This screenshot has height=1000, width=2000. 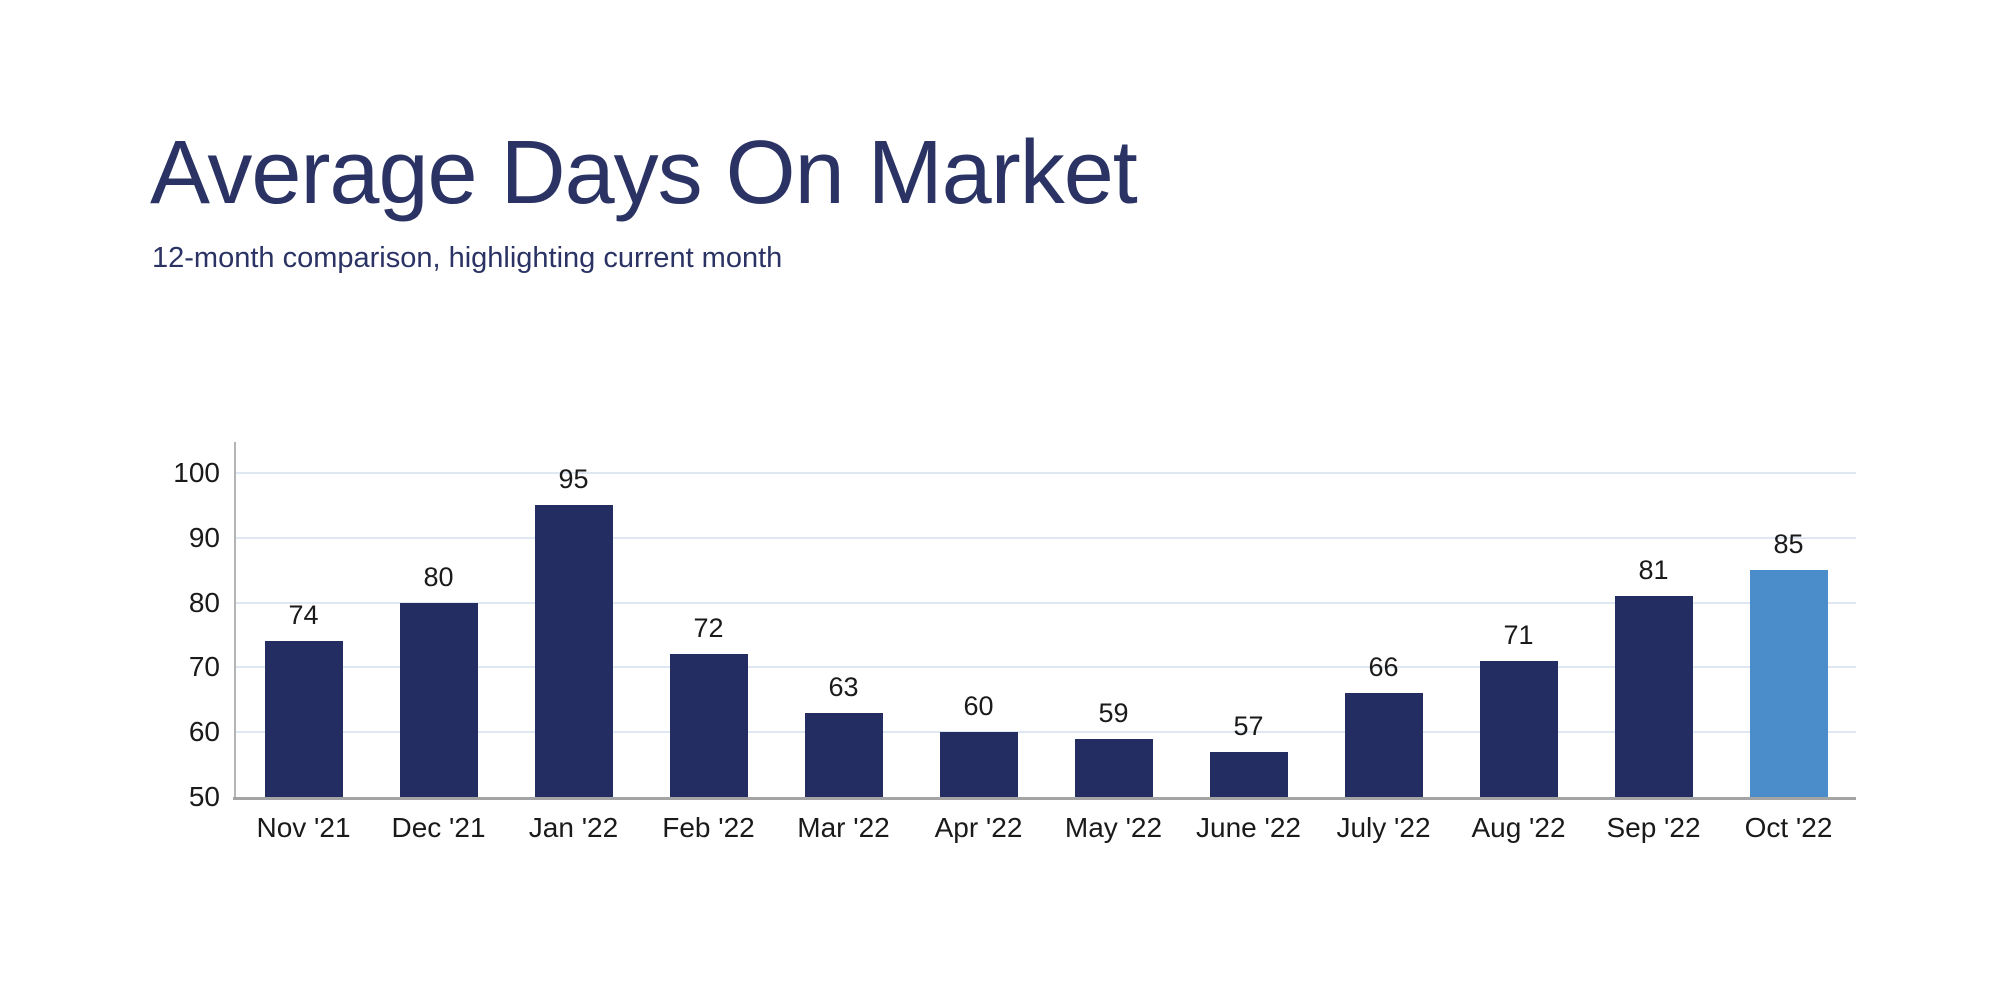 I want to click on bar-slot: 81, so click(x=1653, y=619).